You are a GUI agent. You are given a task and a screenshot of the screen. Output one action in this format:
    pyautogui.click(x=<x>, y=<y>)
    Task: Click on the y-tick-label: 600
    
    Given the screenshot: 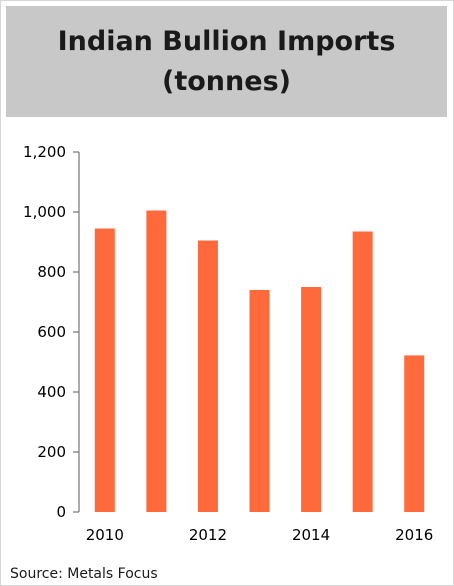 What is the action you would take?
    pyautogui.click(x=51, y=332)
    